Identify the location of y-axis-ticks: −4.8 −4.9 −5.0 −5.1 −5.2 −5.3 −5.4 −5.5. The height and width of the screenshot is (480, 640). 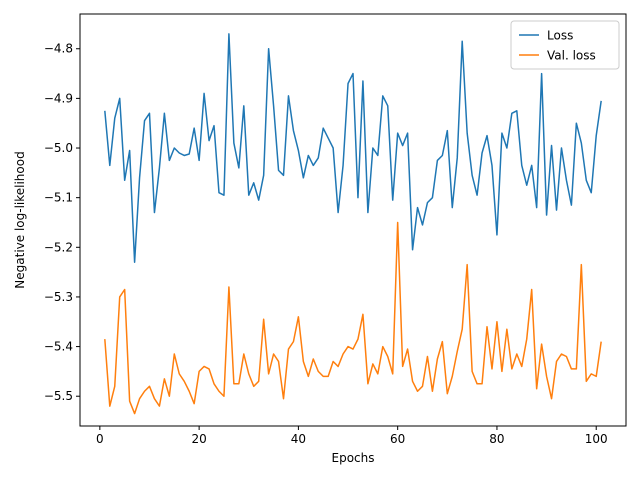
(62, 222).